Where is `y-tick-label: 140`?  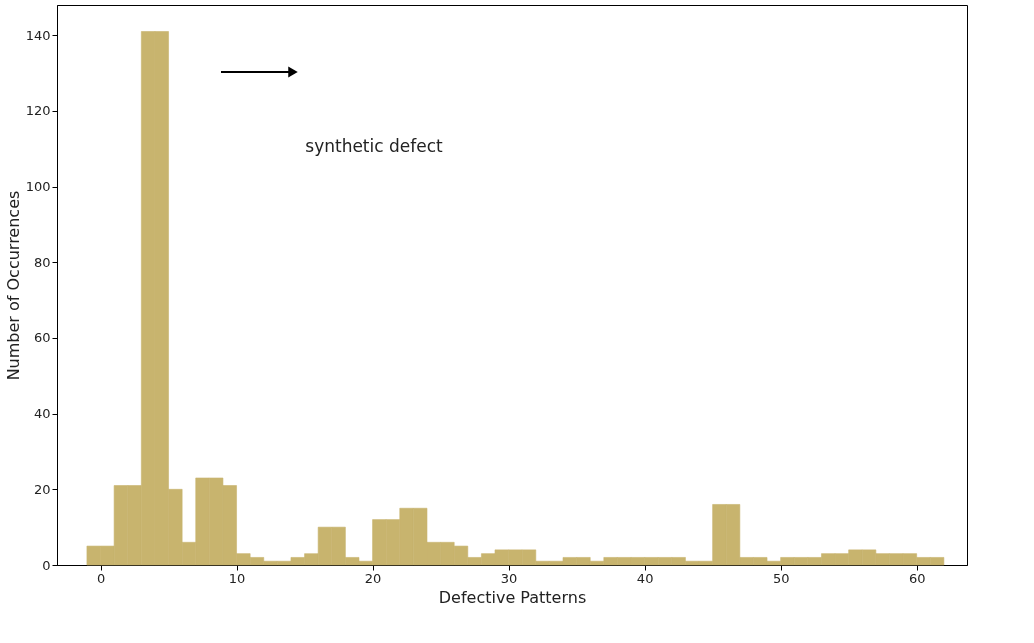 y-tick-label: 140 is located at coordinates (38, 35).